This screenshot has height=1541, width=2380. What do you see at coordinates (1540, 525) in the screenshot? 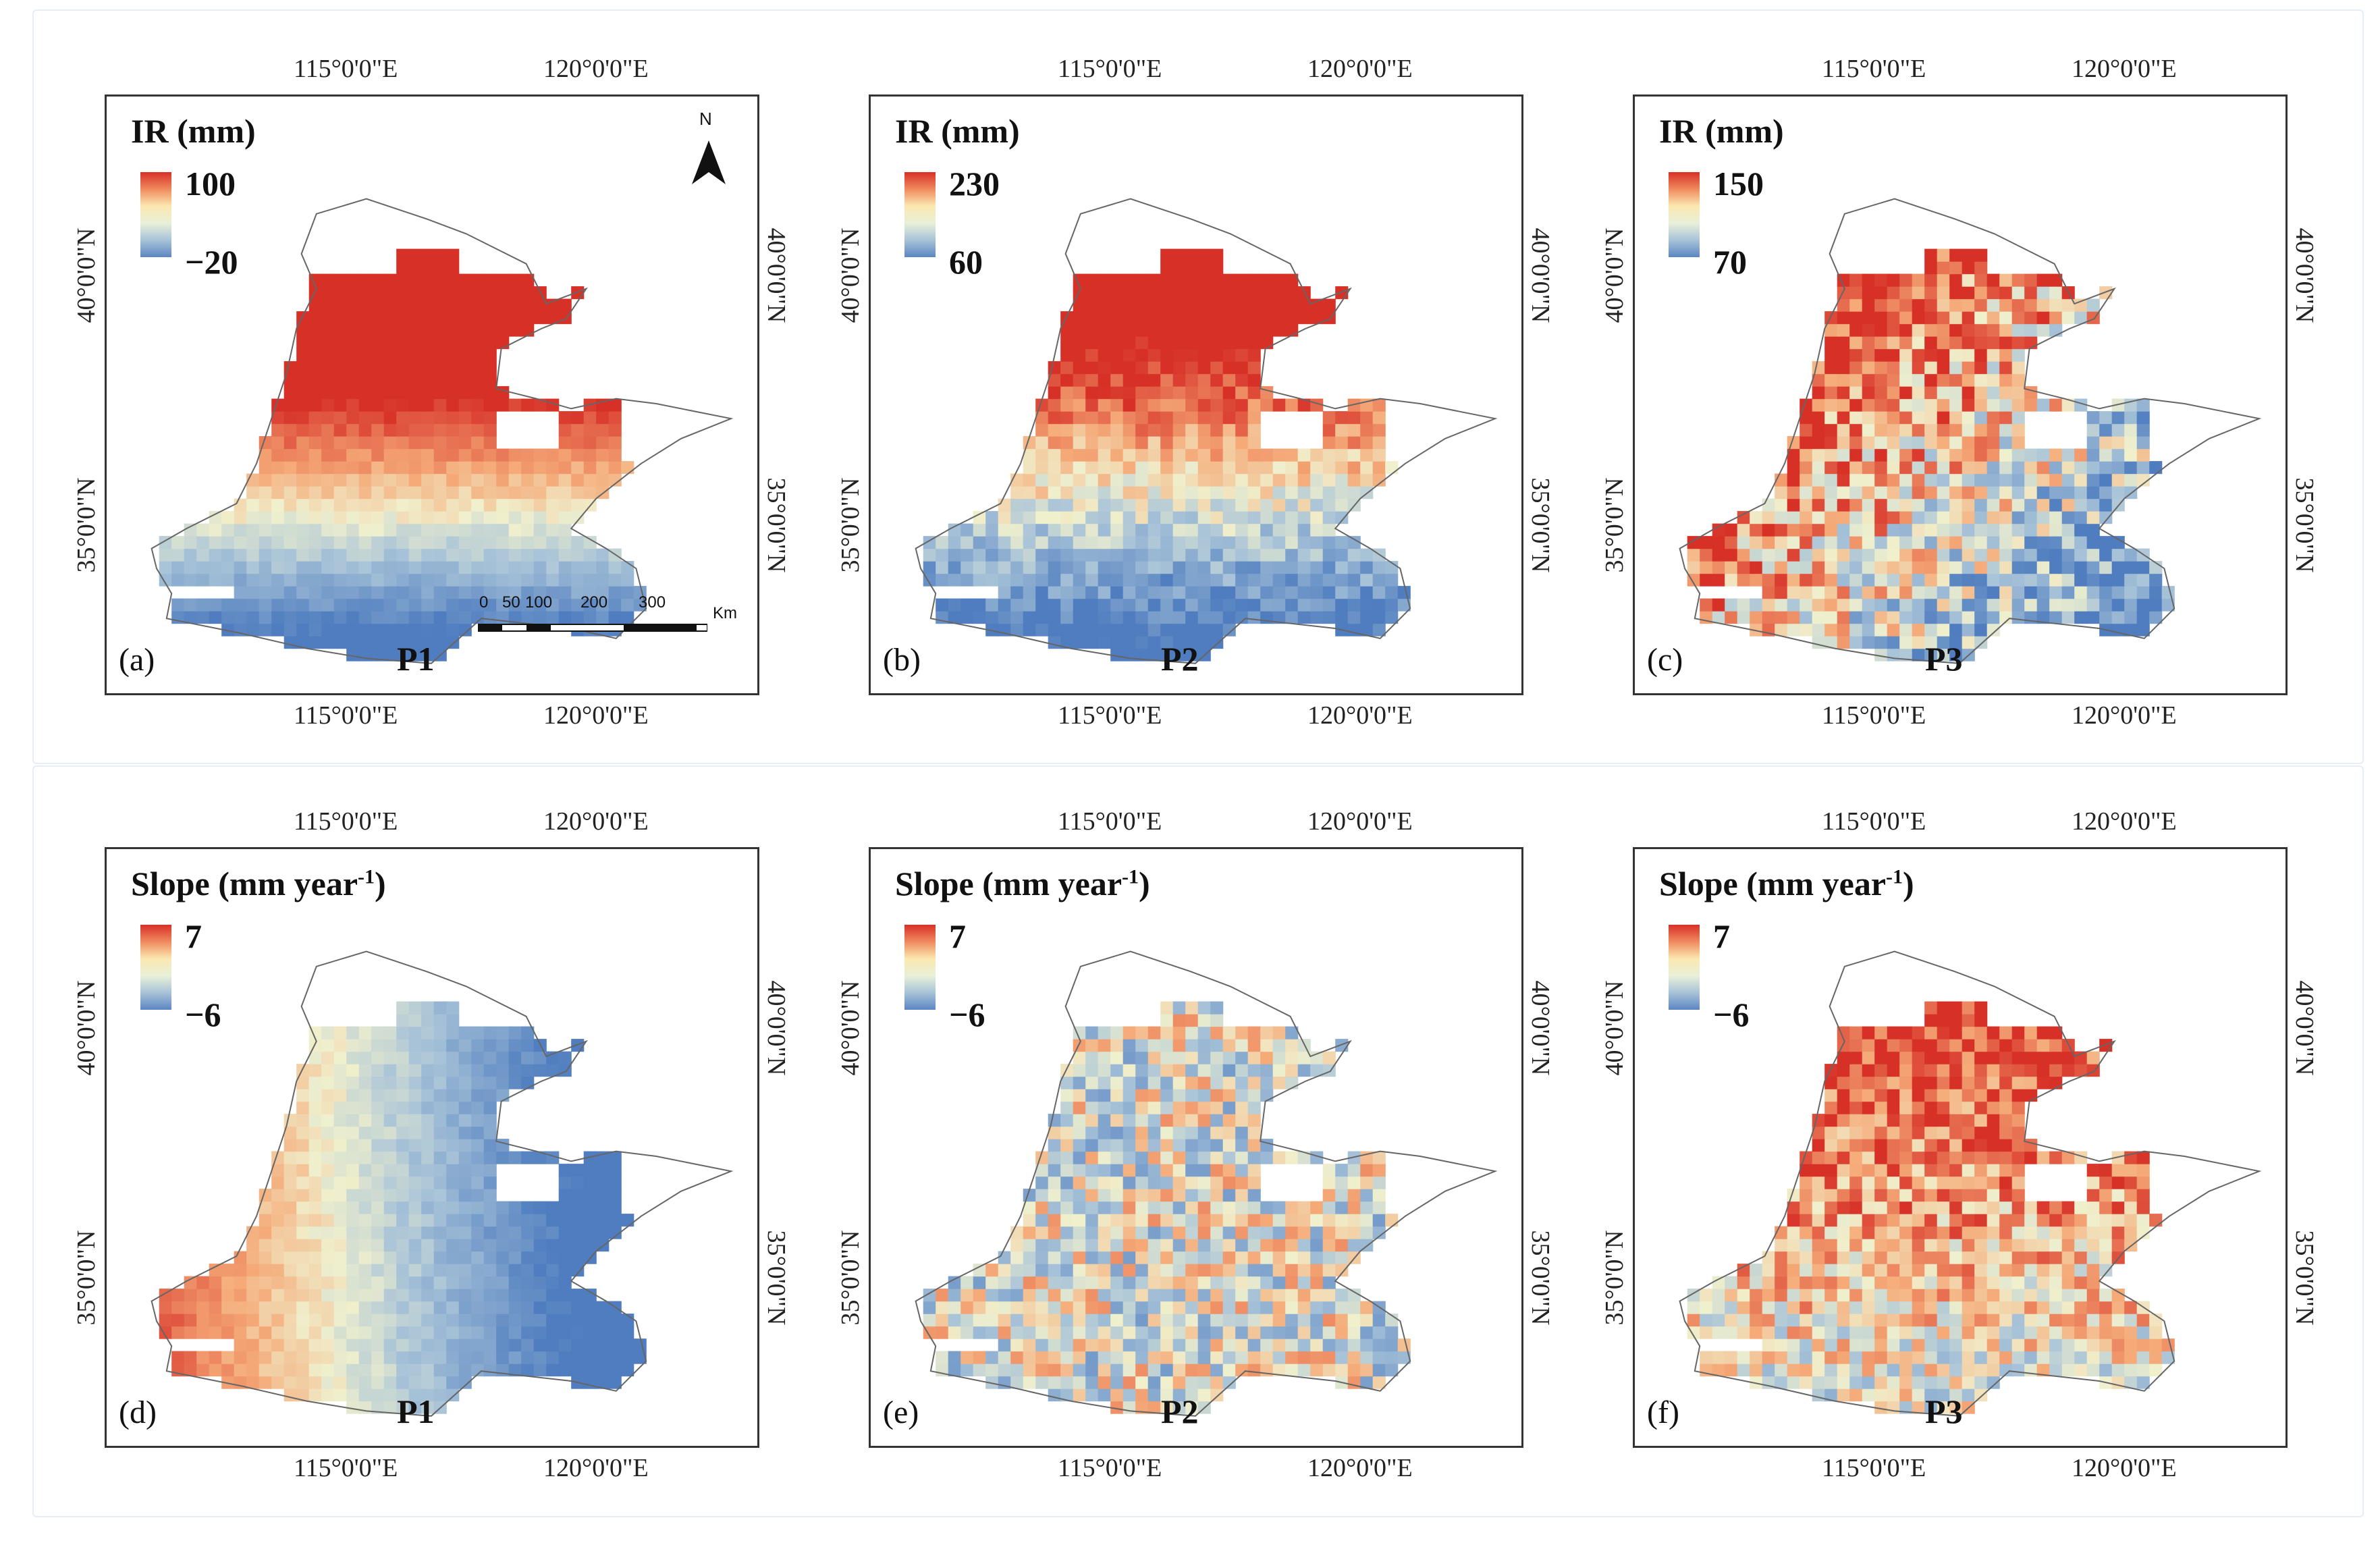
I see `latitude-tick-right: 35°0'0"N` at bounding box center [1540, 525].